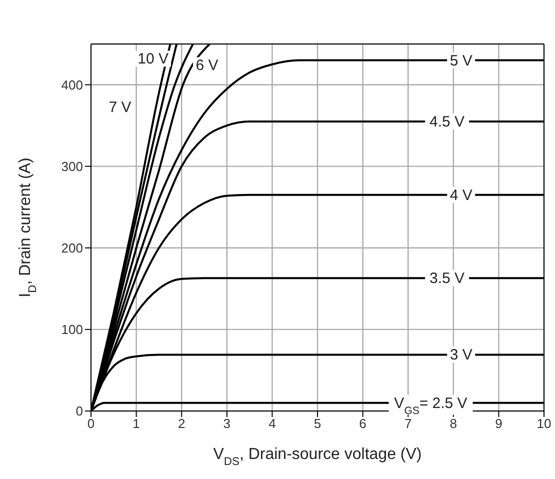  Describe the element at coordinates (362, 424) in the screenshot. I see `x-tick-label: 6` at that location.